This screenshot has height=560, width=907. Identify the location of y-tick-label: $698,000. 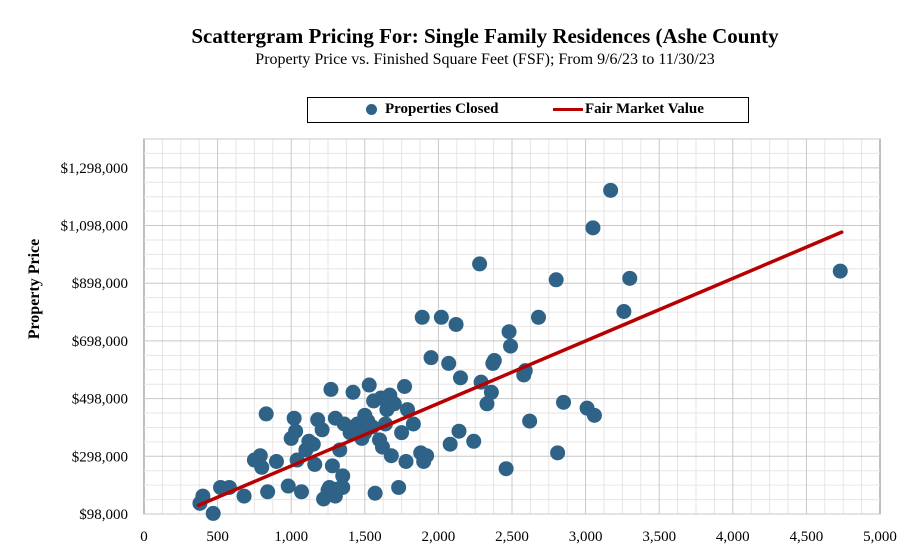
(100, 342).